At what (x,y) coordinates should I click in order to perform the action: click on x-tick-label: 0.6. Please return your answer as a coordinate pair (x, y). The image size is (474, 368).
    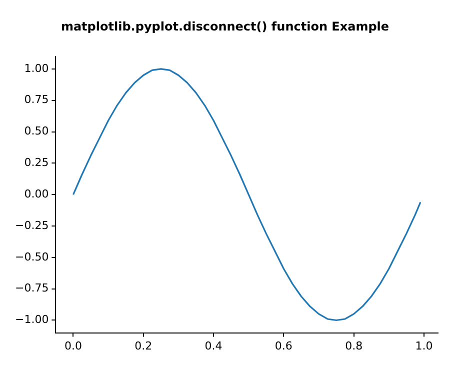
    Looking at the image, I should click on (283, 345).